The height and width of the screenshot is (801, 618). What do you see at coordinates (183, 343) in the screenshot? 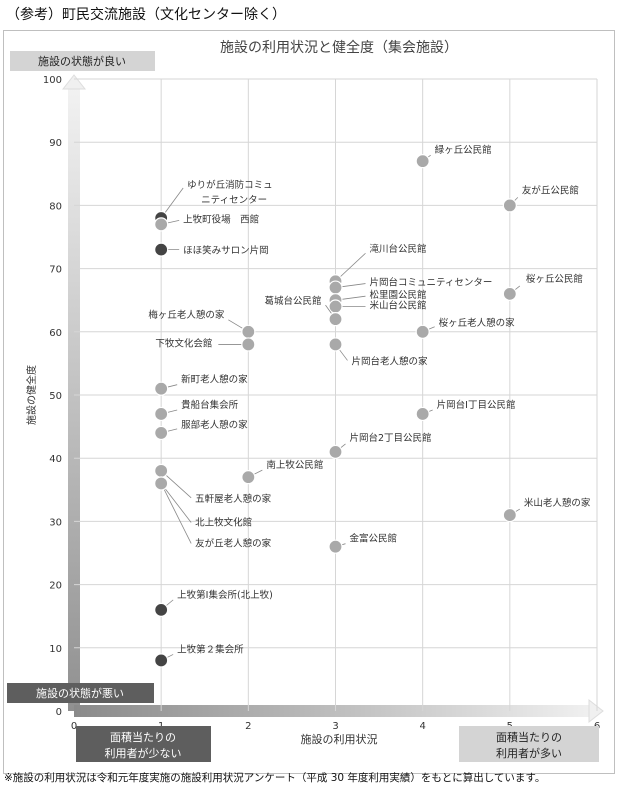
I see `point-label: 下牧文化会館` at bounding box center [183, 343].